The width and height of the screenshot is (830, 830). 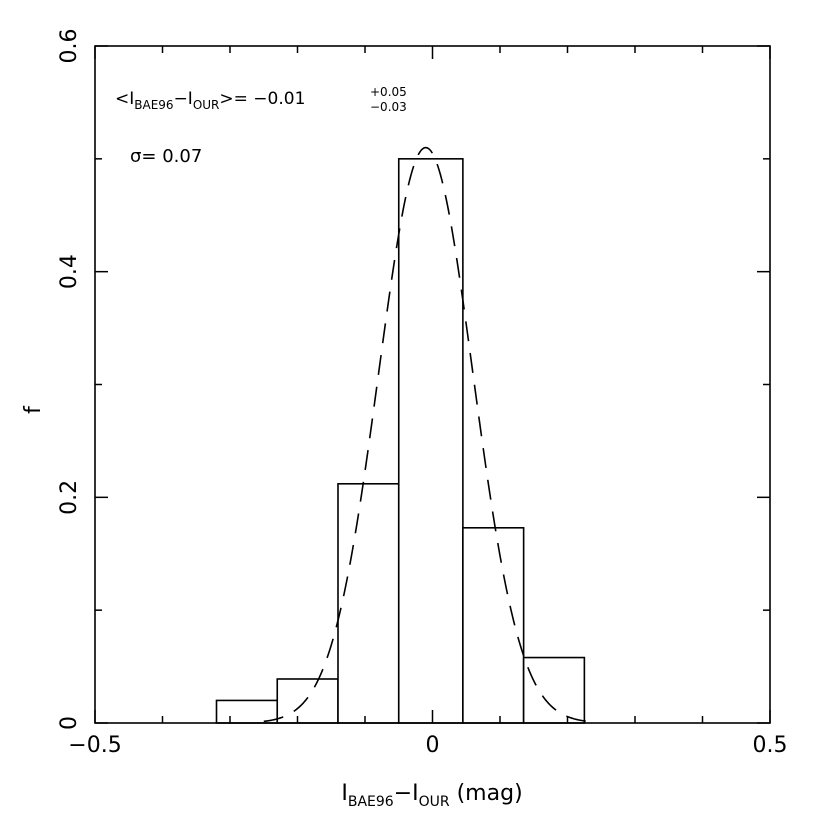 I want to click on x-axis-label: IBAE96−IOUR (mag), so click(x=431, y=795).